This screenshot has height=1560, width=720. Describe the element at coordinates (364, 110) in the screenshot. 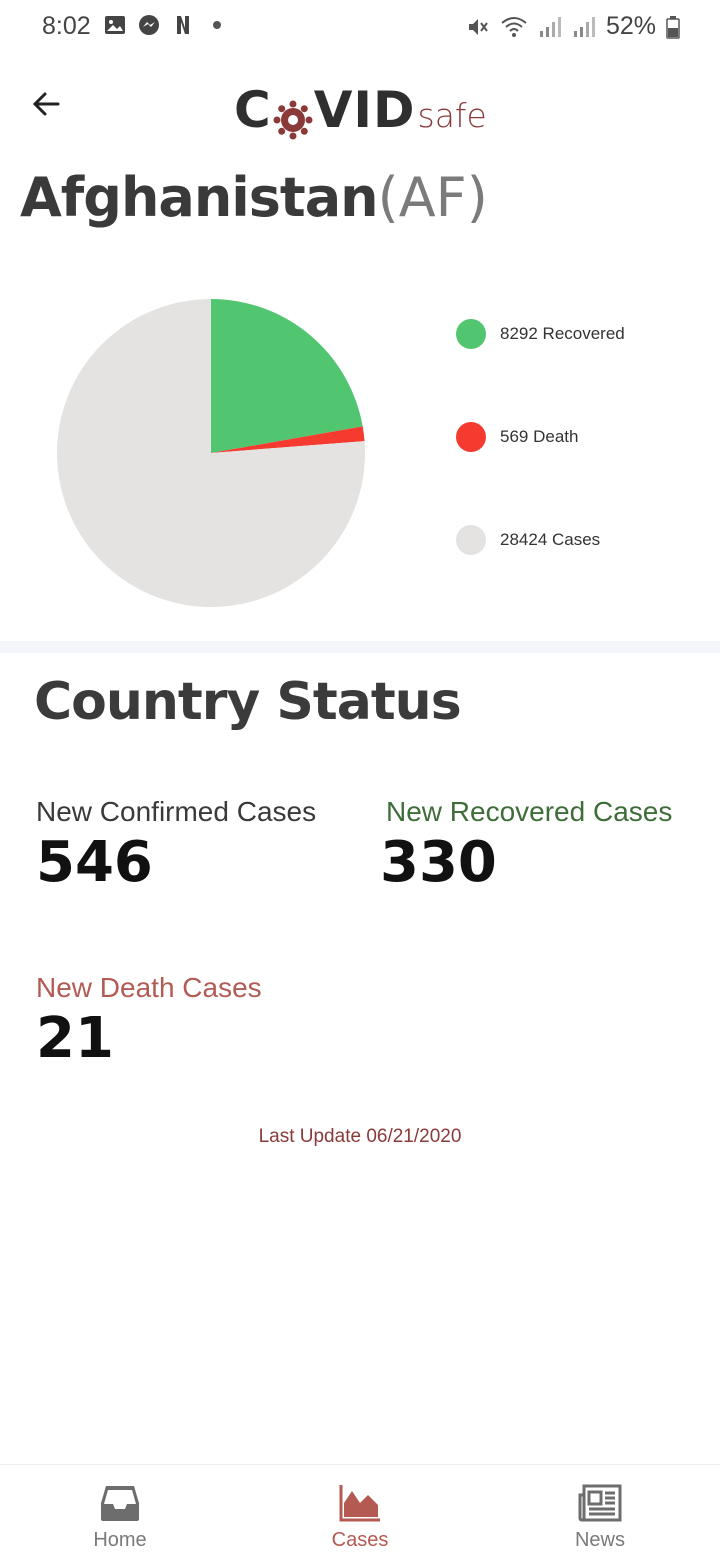

I see `logo-text-right: VID` at that location.